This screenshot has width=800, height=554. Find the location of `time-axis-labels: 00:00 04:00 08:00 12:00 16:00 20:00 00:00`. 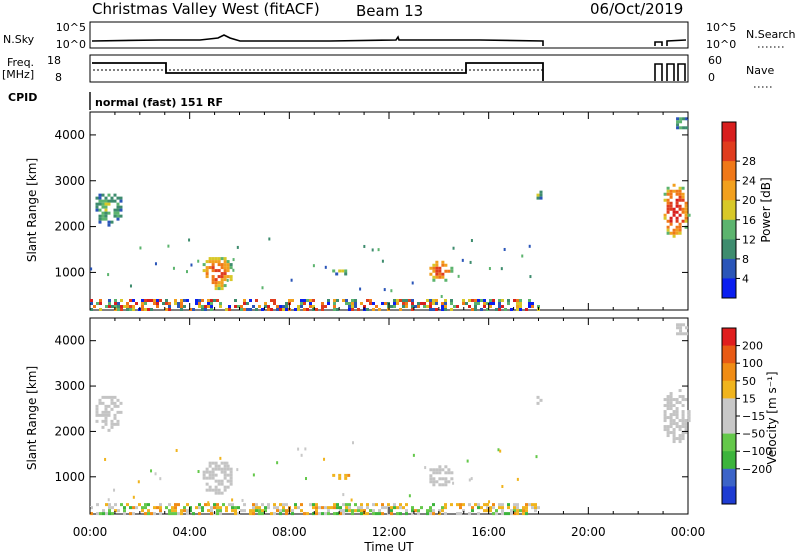

time-axis-labels: 00:00 04:00 08:00 12:00 16:00 20:00 00:00 is located at coordinates (389, 532).